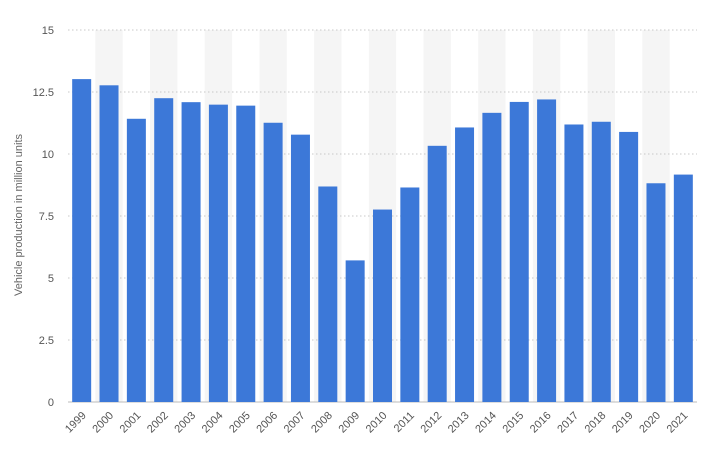  I want to click on bar-2014, so click(492, 257).